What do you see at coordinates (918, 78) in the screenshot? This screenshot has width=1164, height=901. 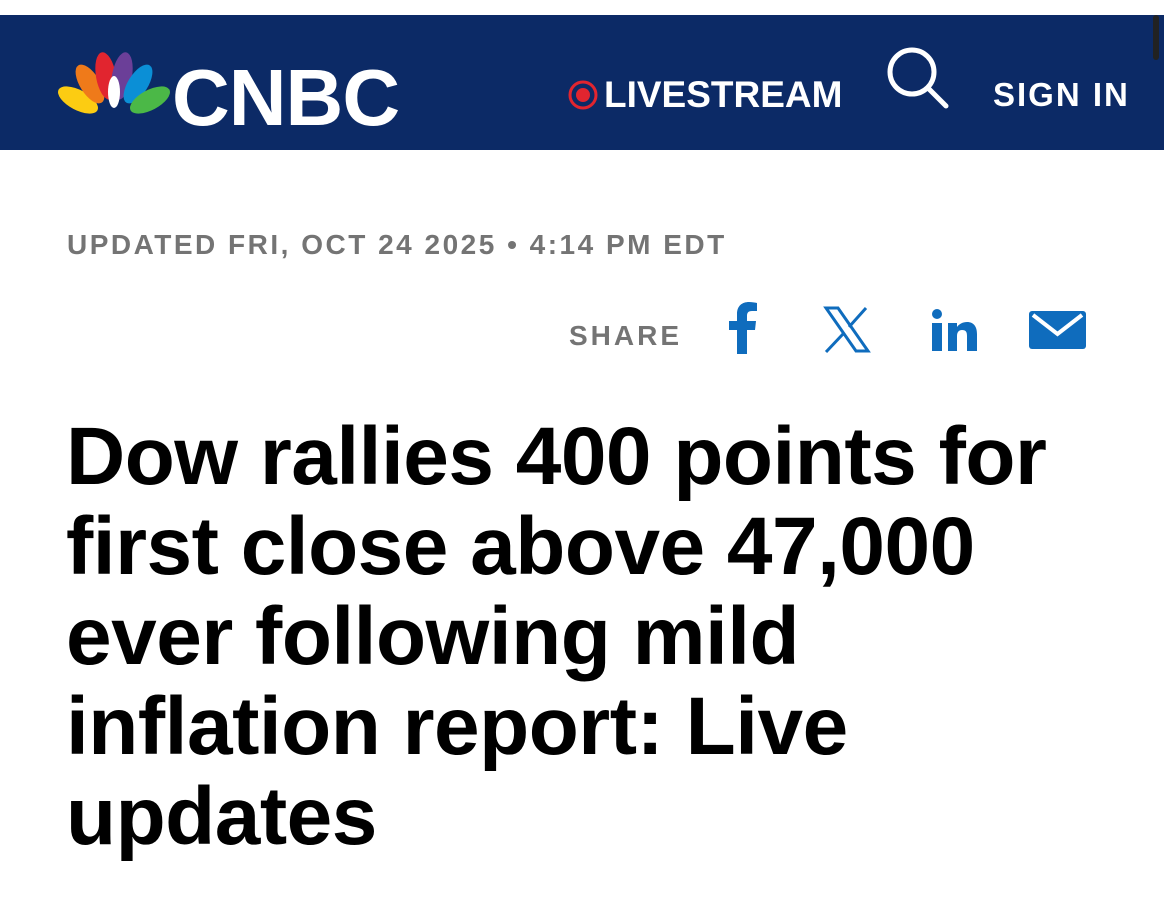 I see `search-icon` at bounding box center [918, 78].